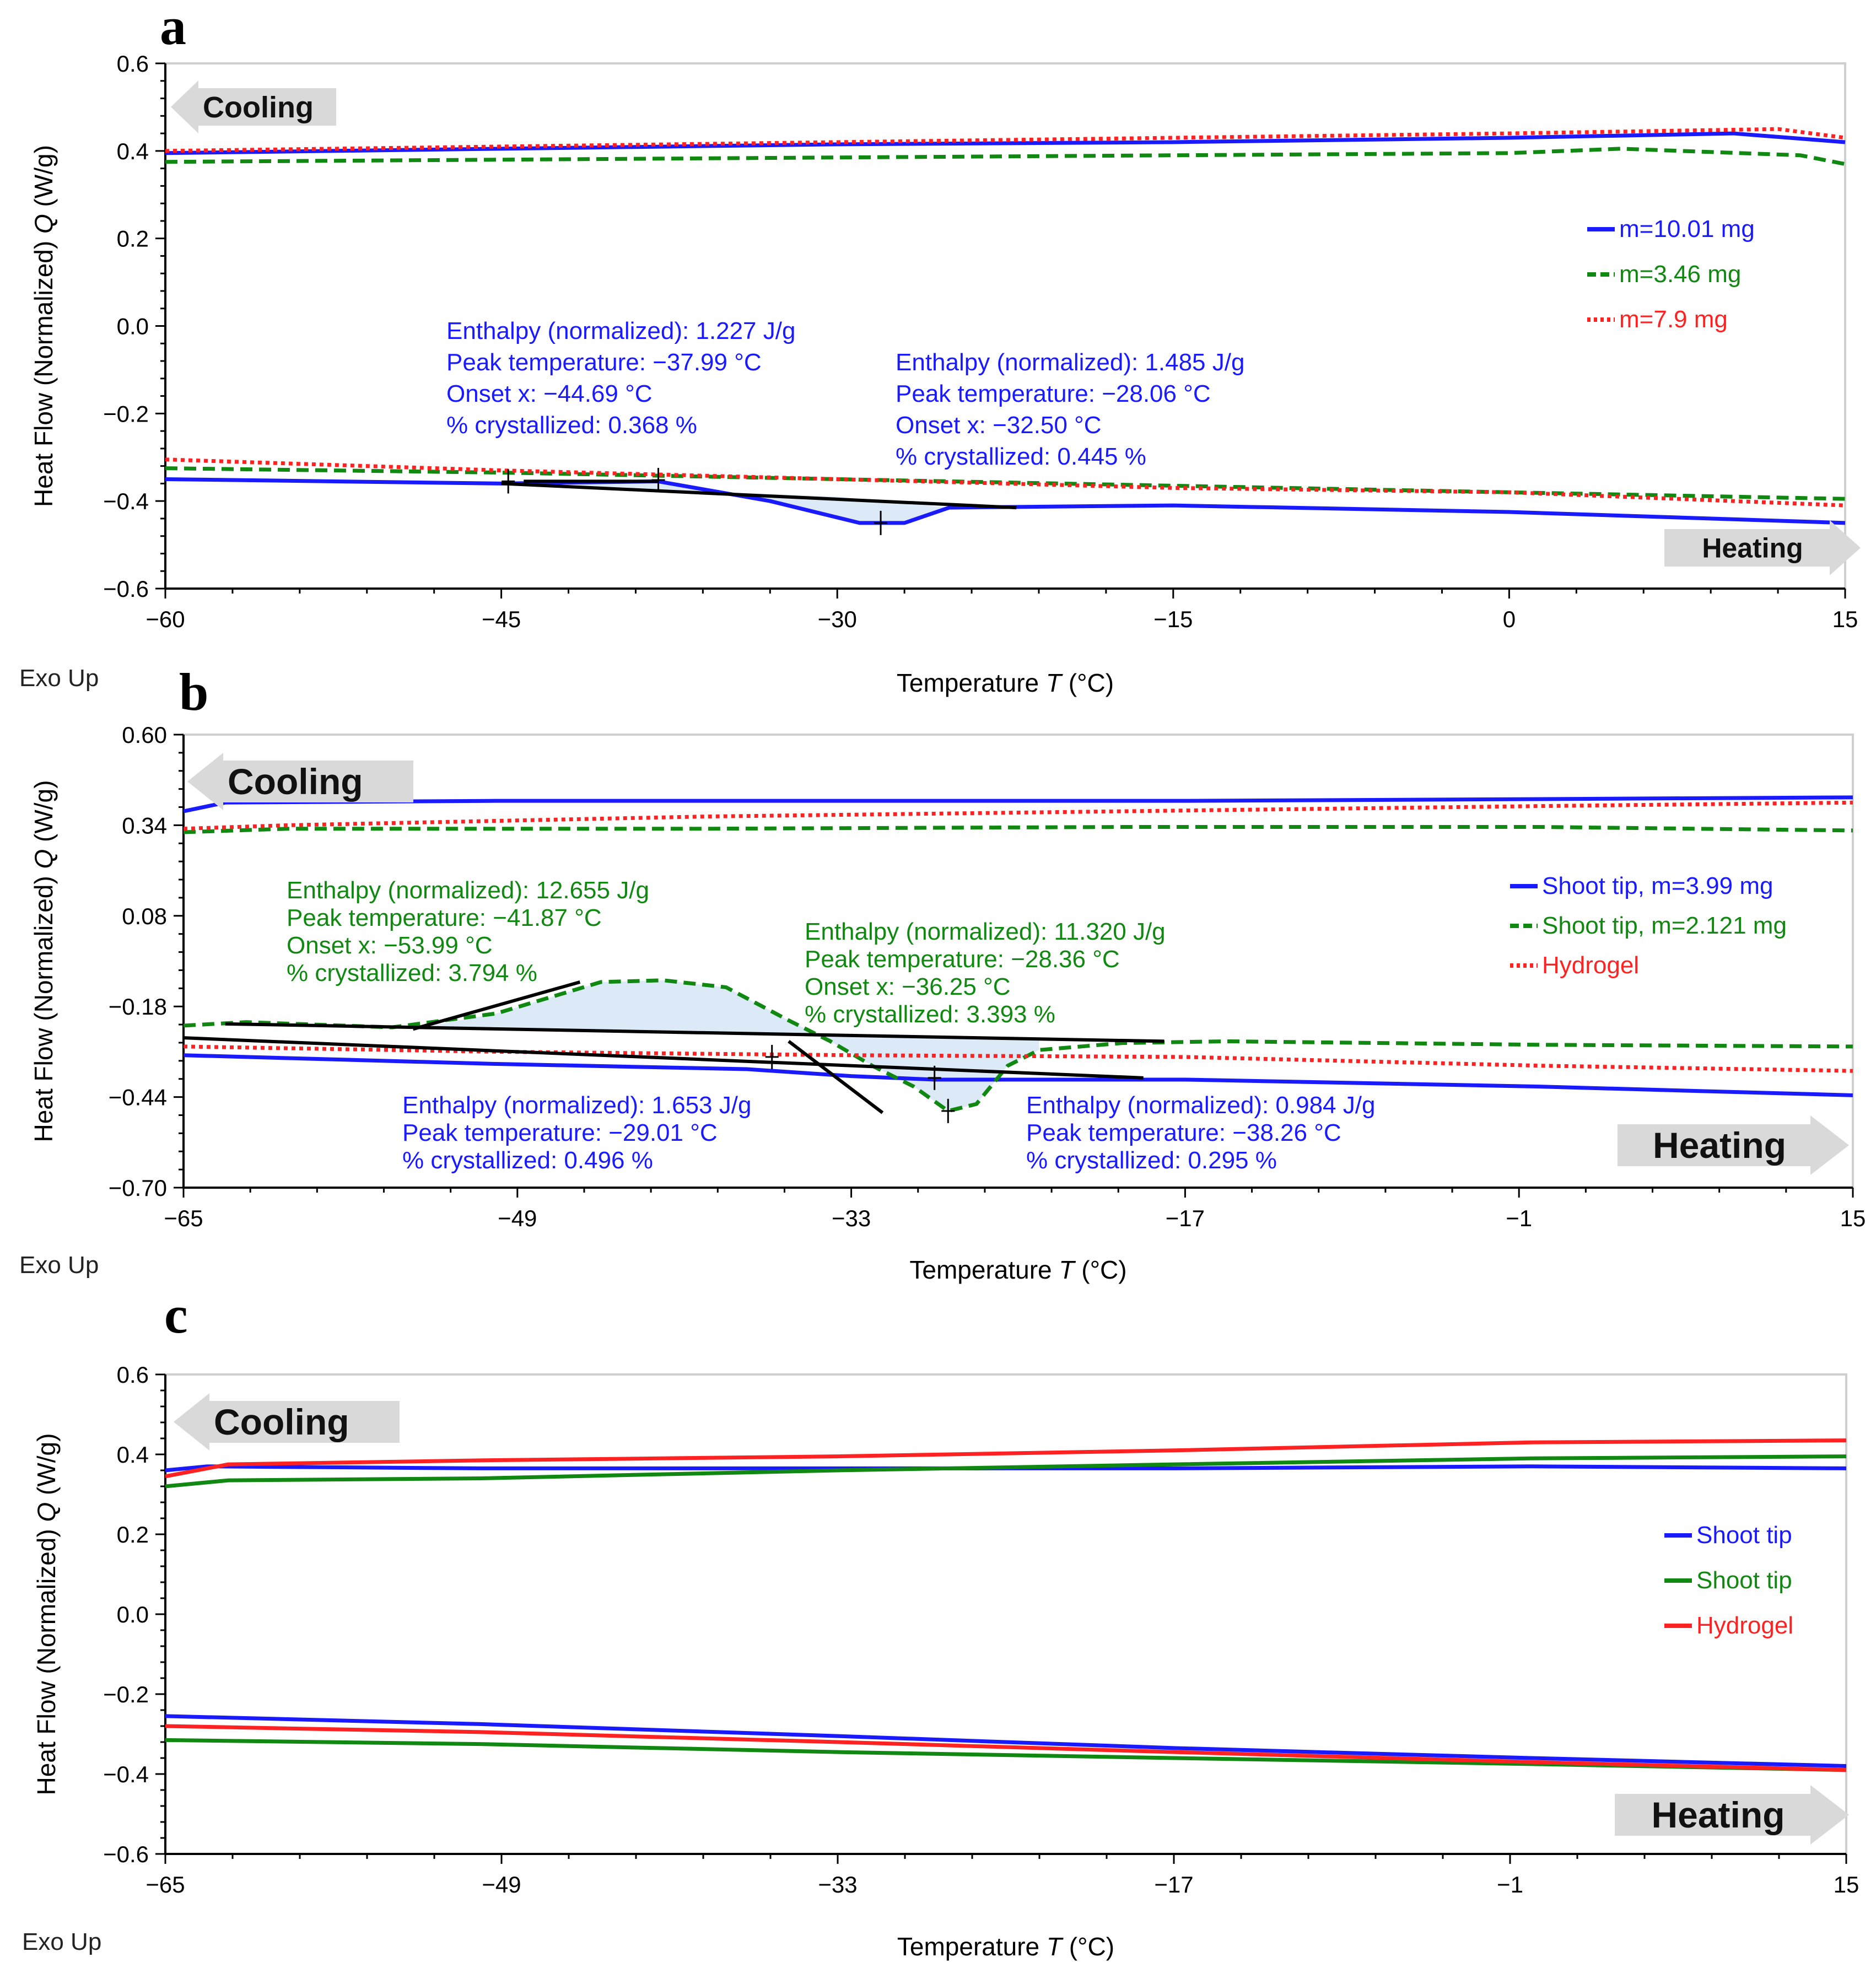  What do you see at coordinates (1173, 1884) in the screenshot?
I see `x-tick-label: −17` at bounding box center [1173, 1884].